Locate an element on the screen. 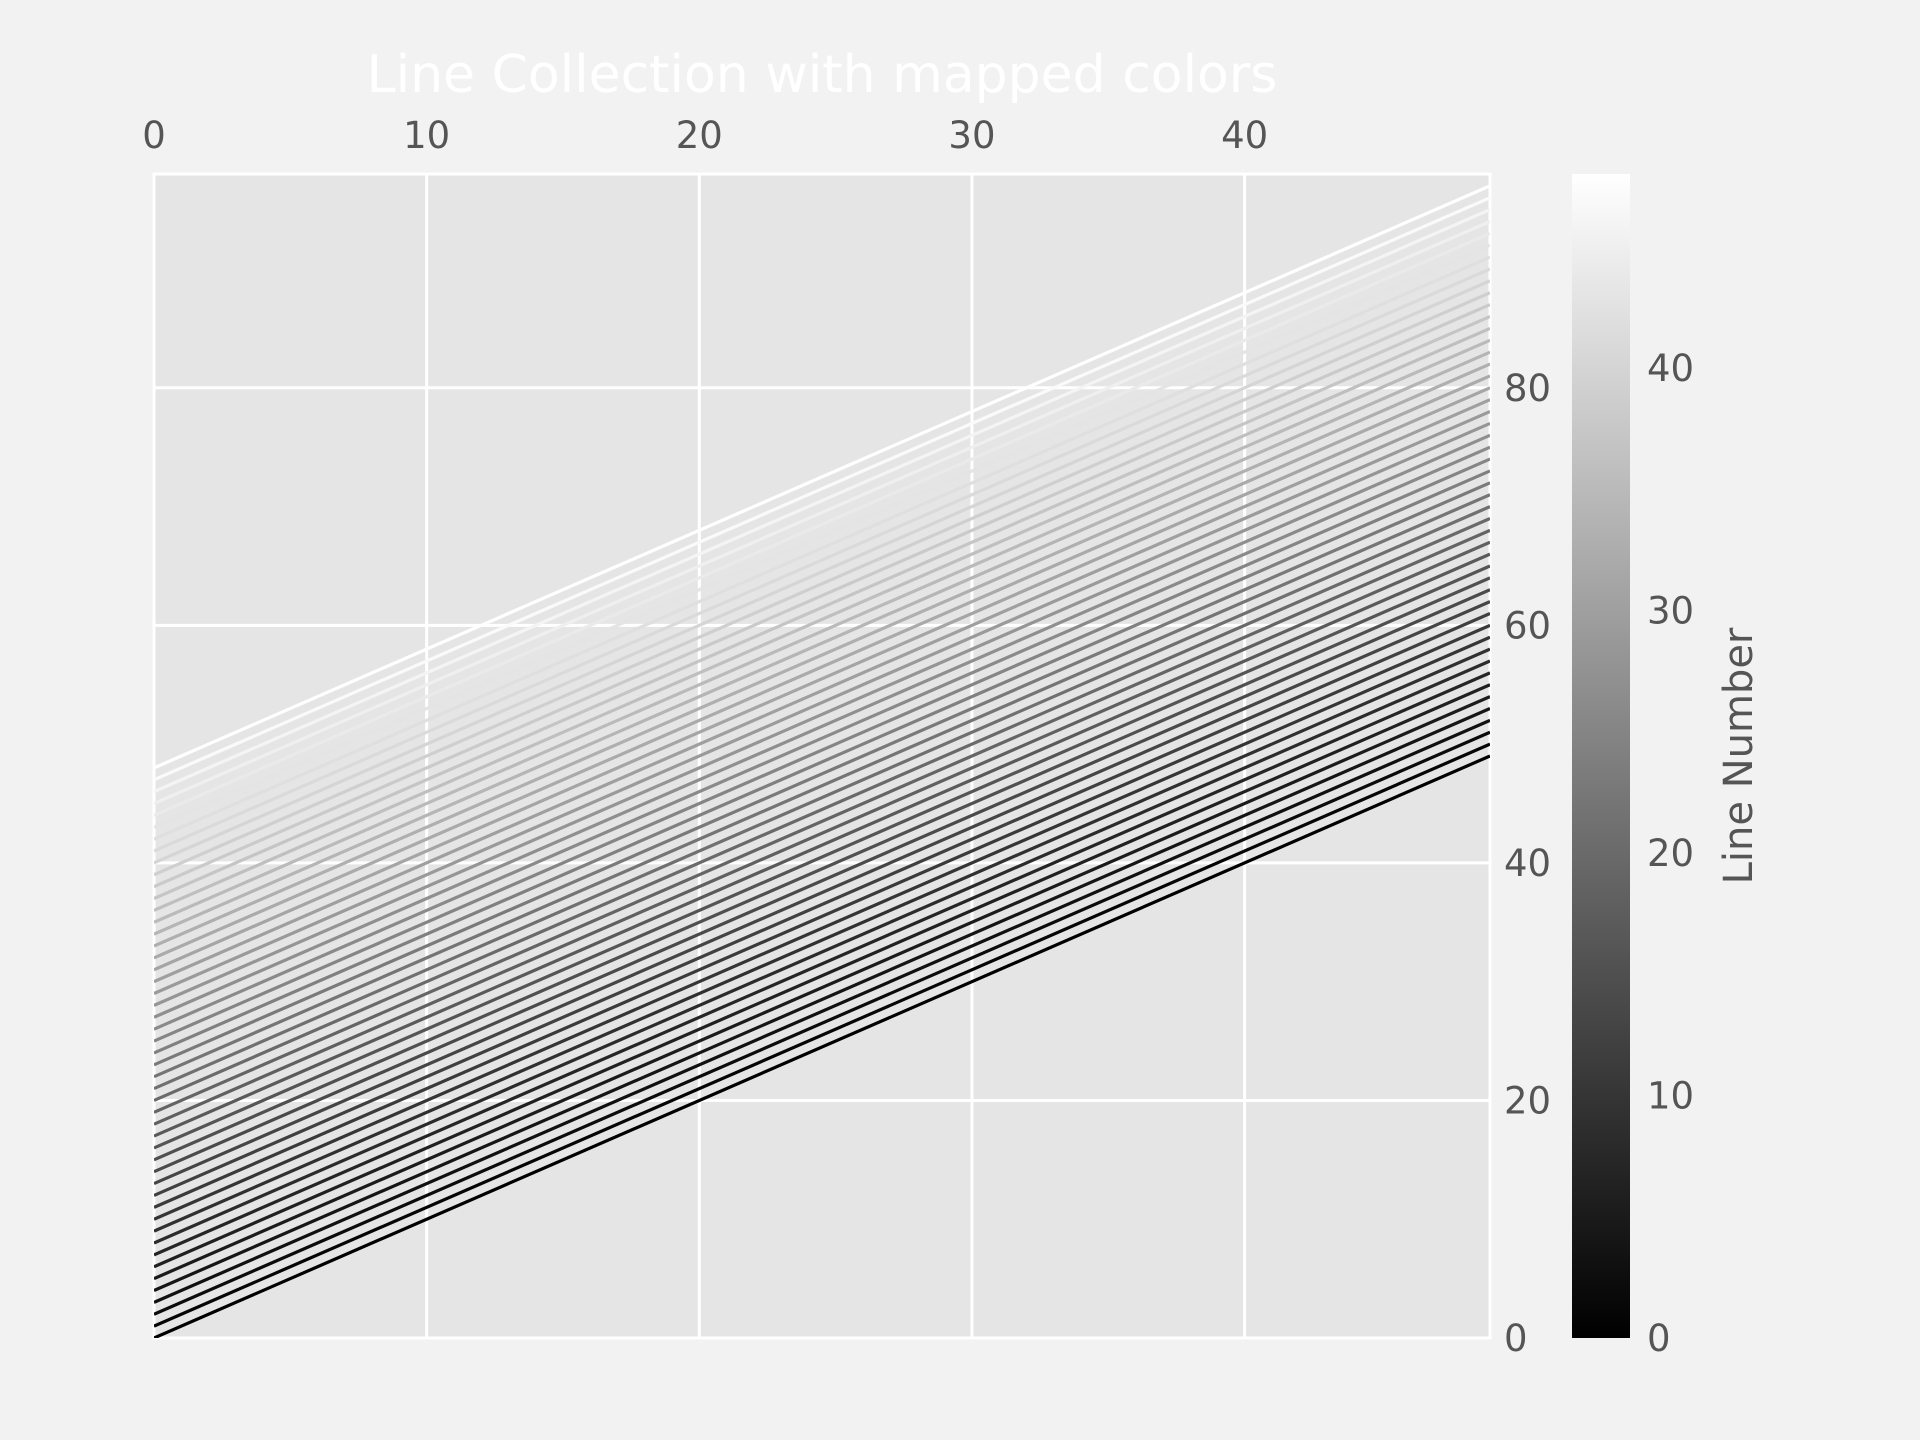 The height and width of the screenshot is (1440, 1920). y-tick-label: 80 is located at coordinates (1527, 388).